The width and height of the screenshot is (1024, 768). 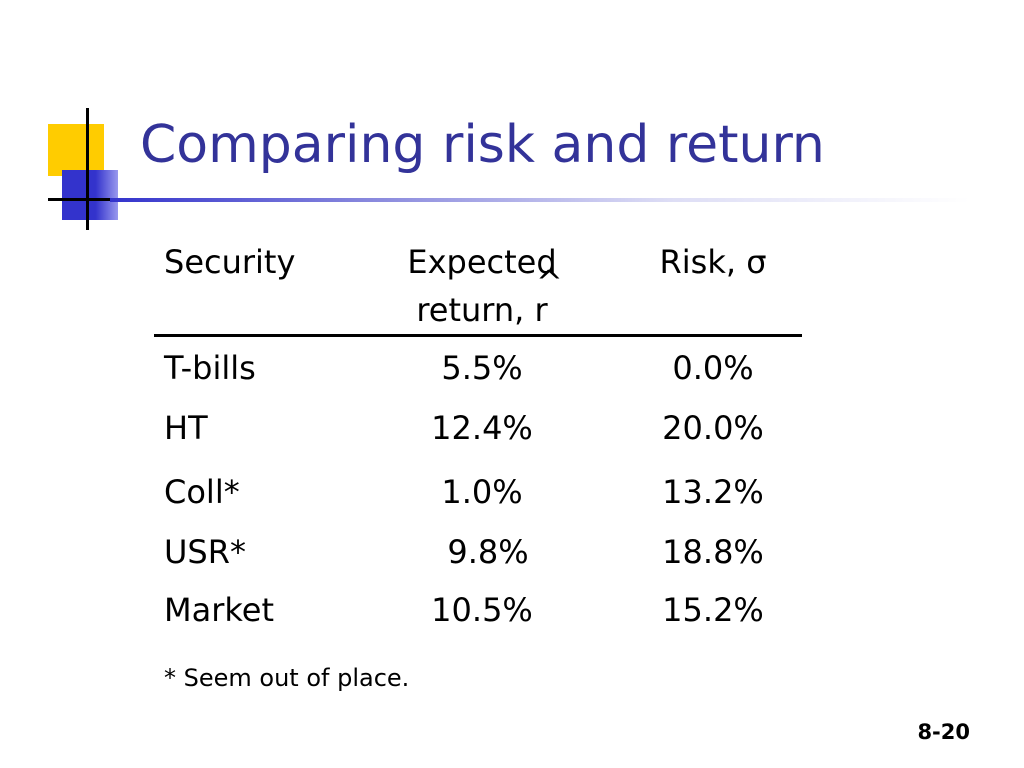 I want to click on row-security: T-bills, so click(x=210, y=368).